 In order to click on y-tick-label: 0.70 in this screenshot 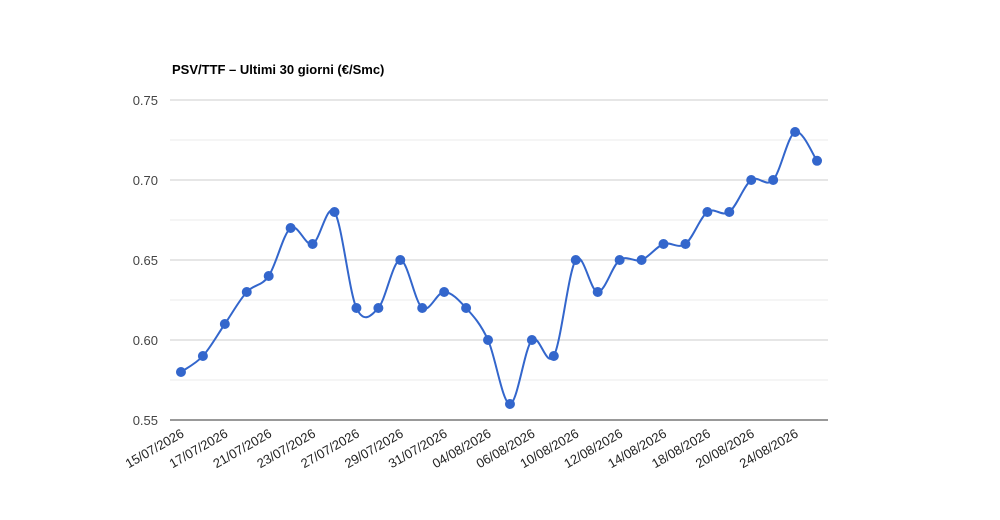, I will do `click(145, 180)`.